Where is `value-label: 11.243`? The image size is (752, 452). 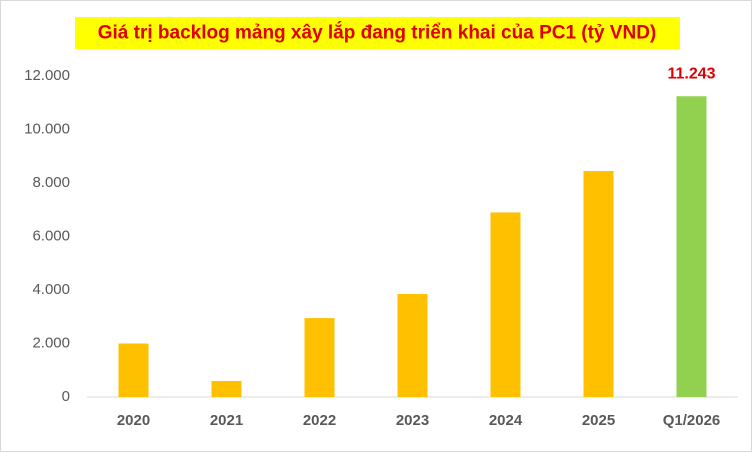 value-label: 11.243 is located at coordinates (691, 73).